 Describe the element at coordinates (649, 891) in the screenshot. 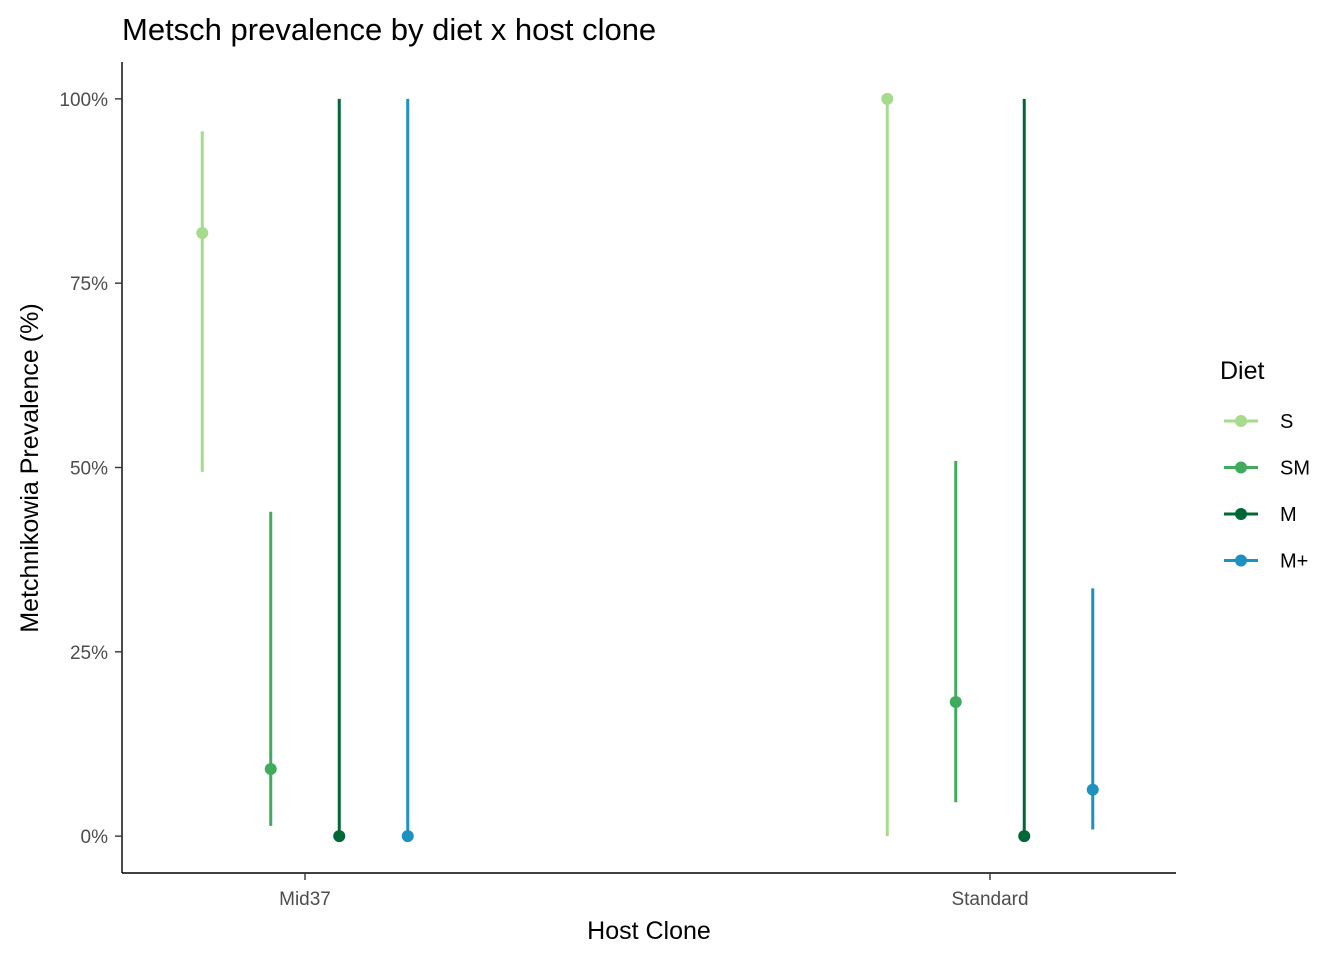

I see `x-axis: Mid37 Standard` at that location.